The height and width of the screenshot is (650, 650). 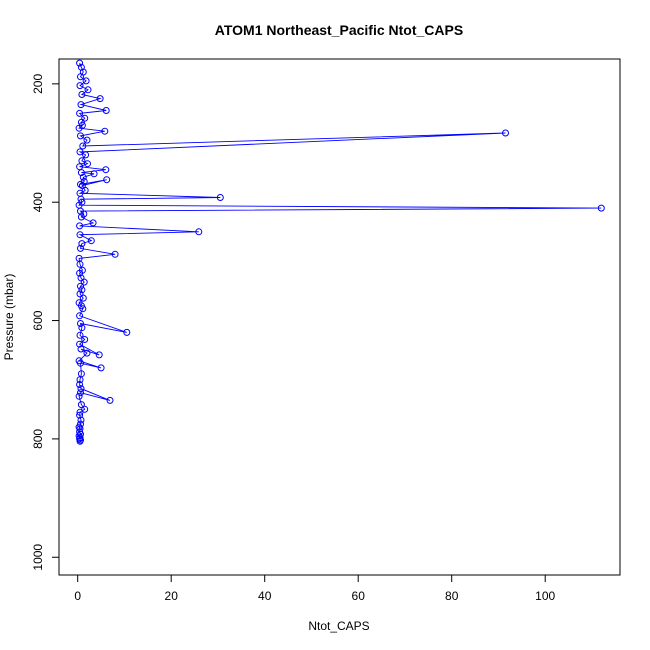 I want to click on x-axis: 0 20 40 60 80 100, so click(x=315, y=588).